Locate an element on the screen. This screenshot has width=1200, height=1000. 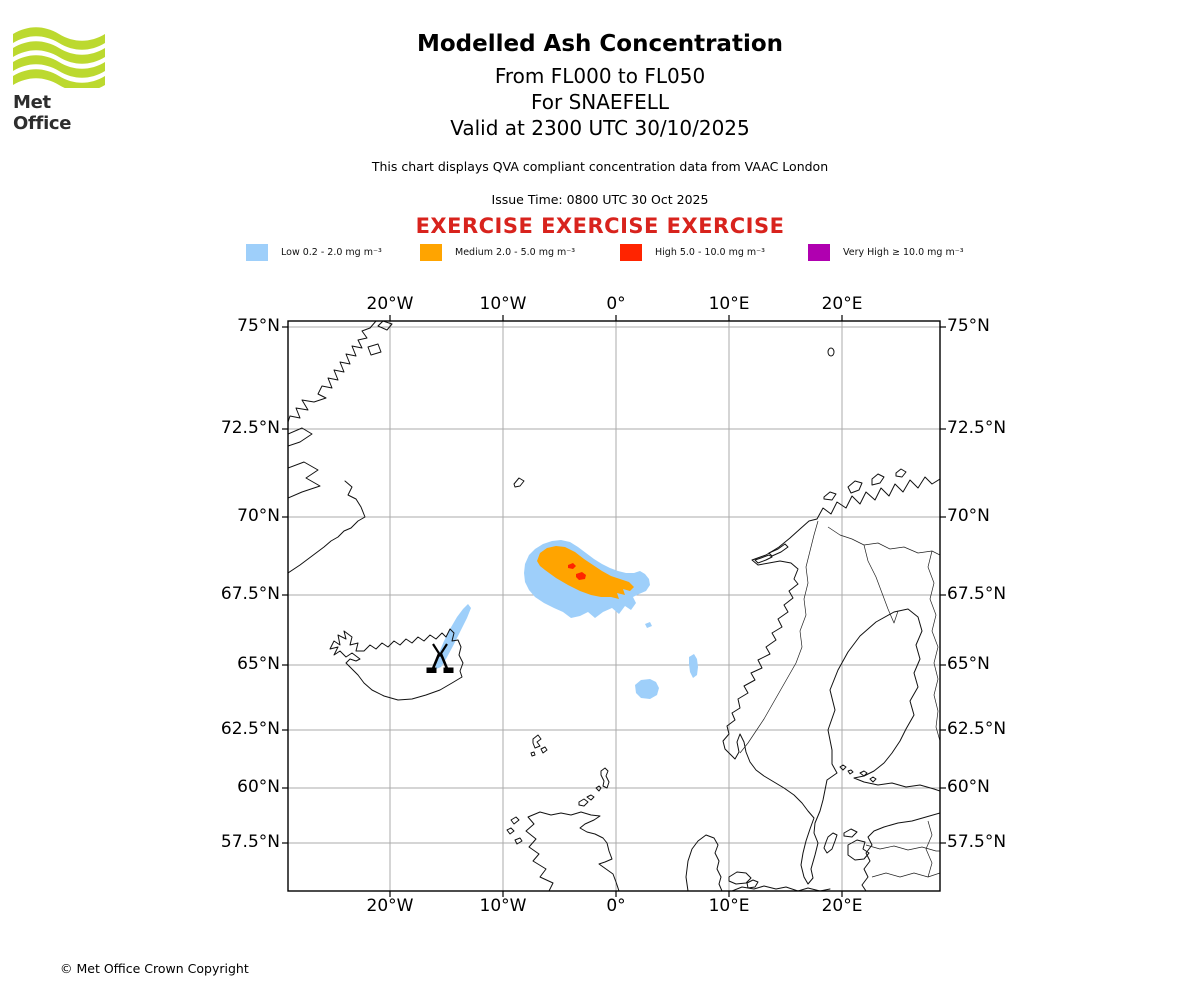
met-office-logo: Met Office is located at coordinates (63, 80).